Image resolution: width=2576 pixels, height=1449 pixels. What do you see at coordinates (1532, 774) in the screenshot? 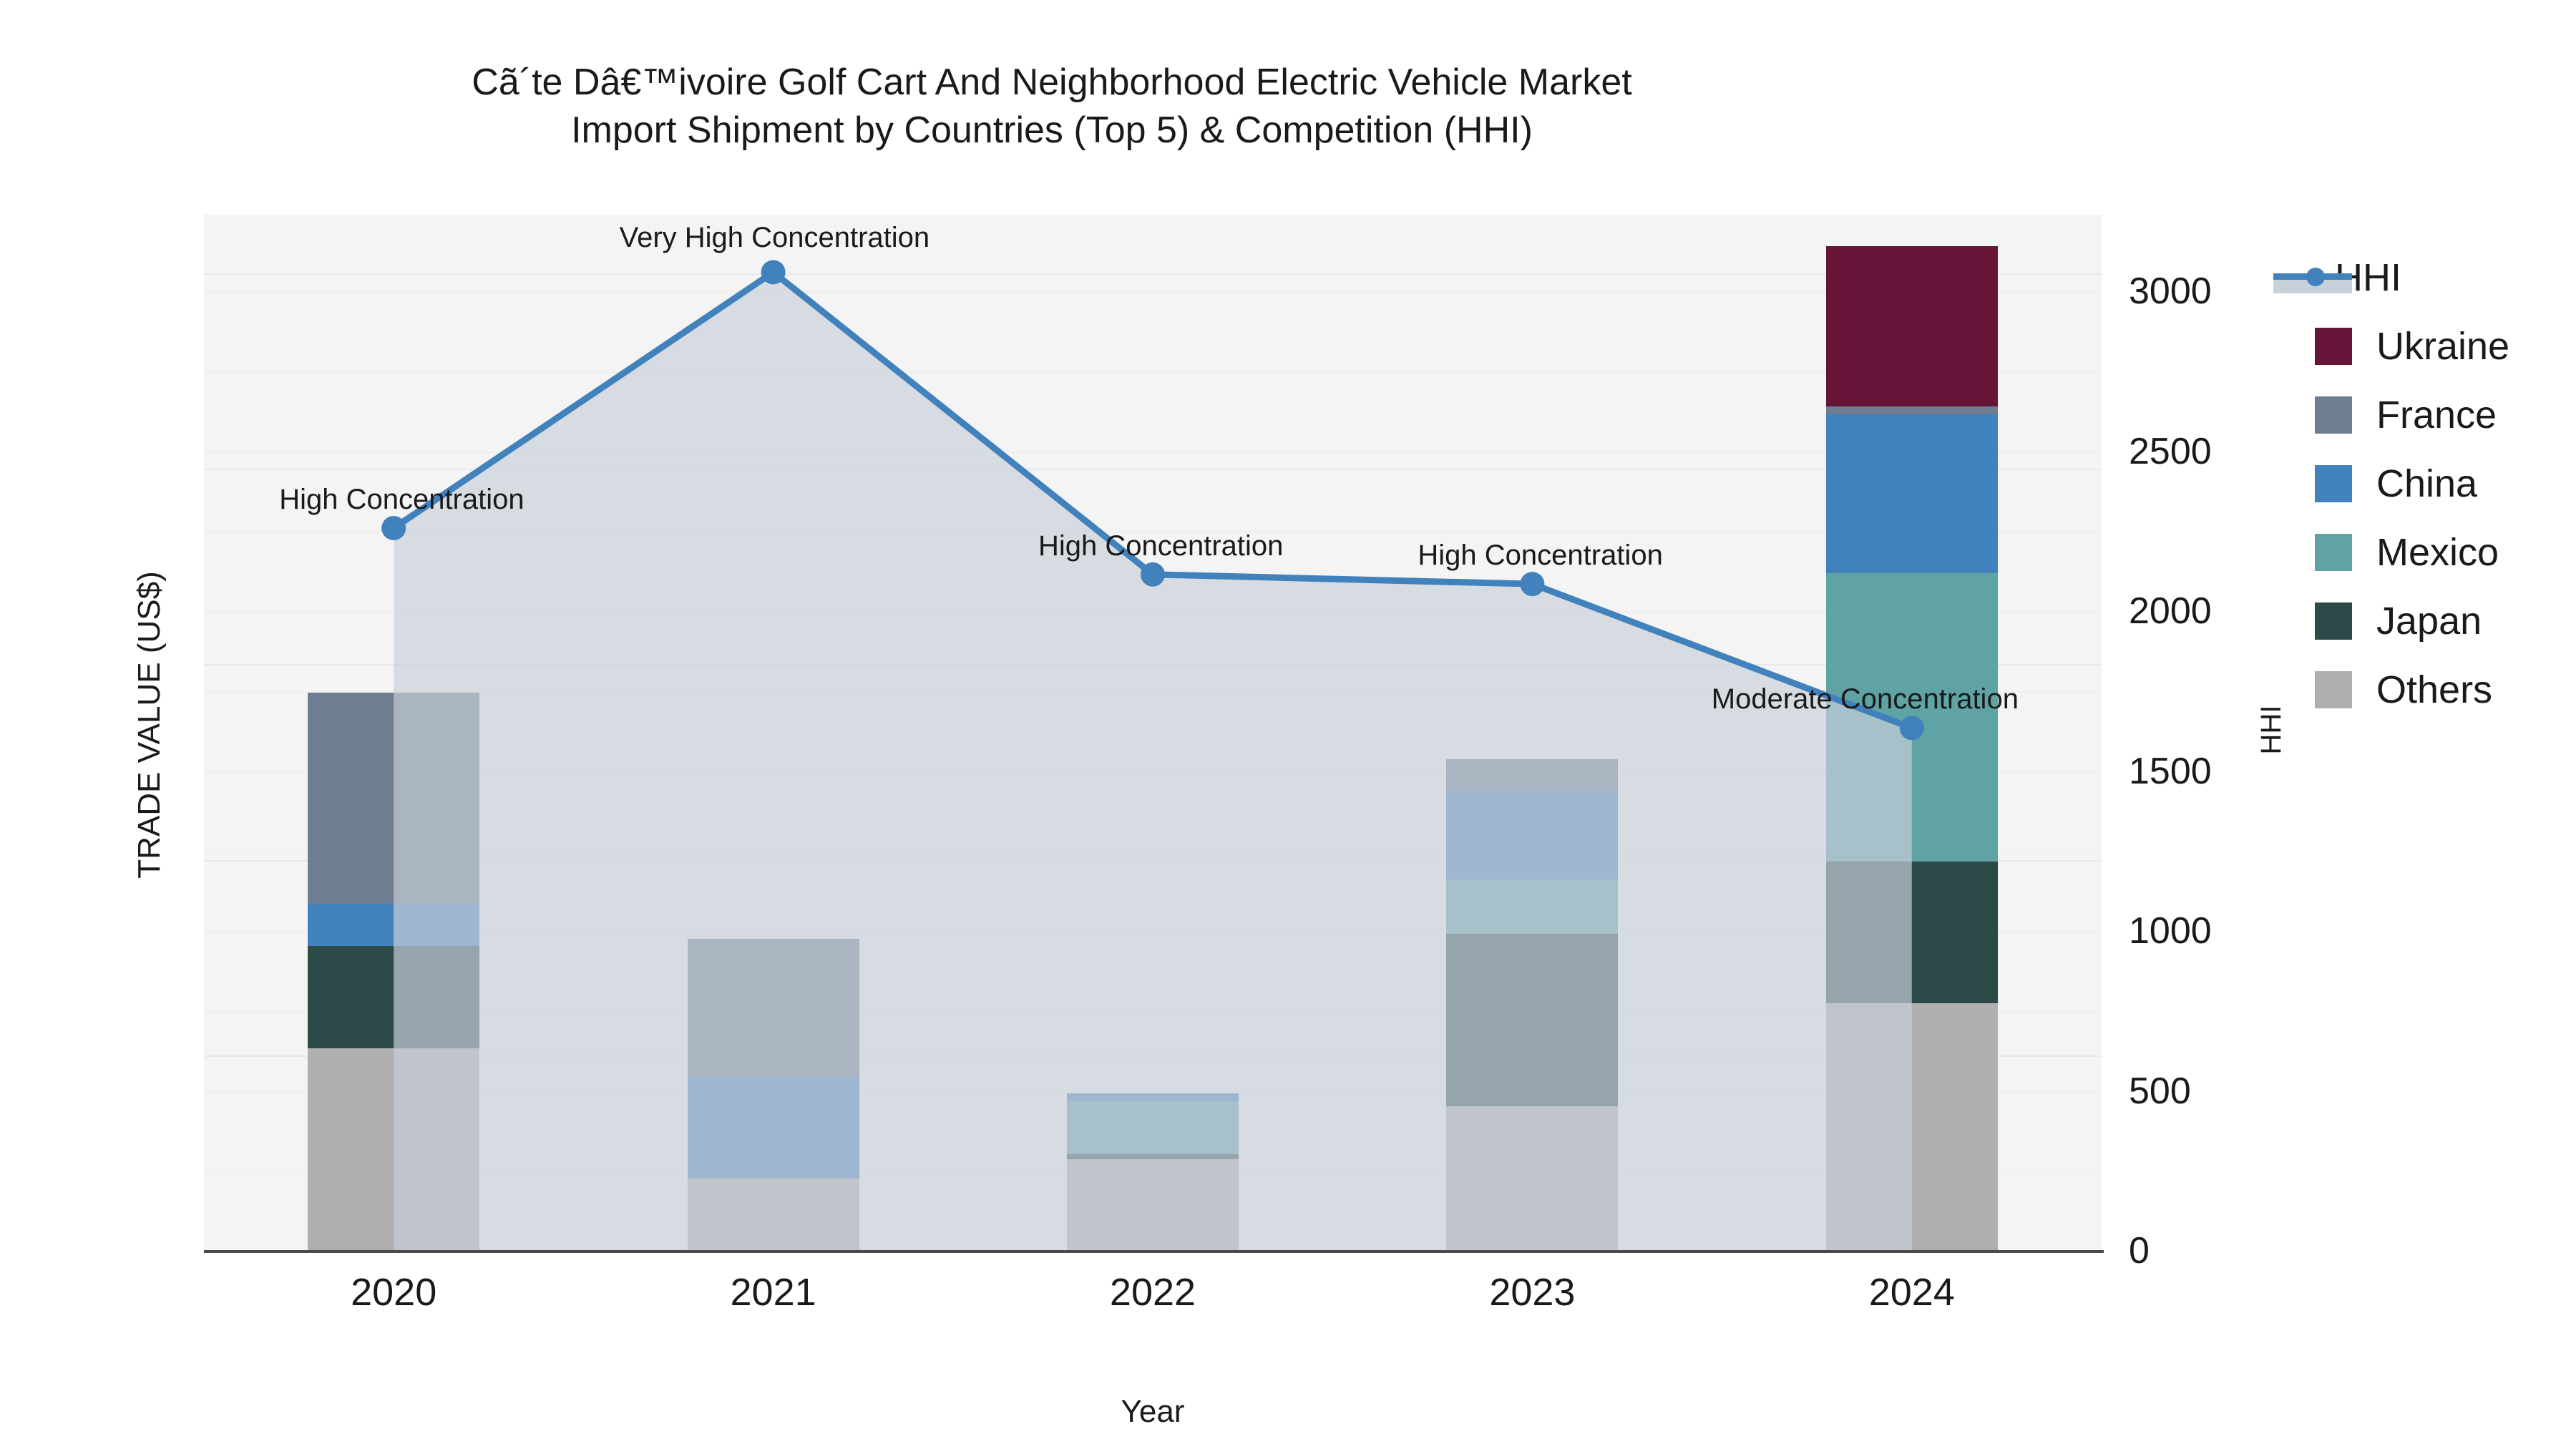
I see `bar-segment-france-2023` at bounding box center [1532, 774].